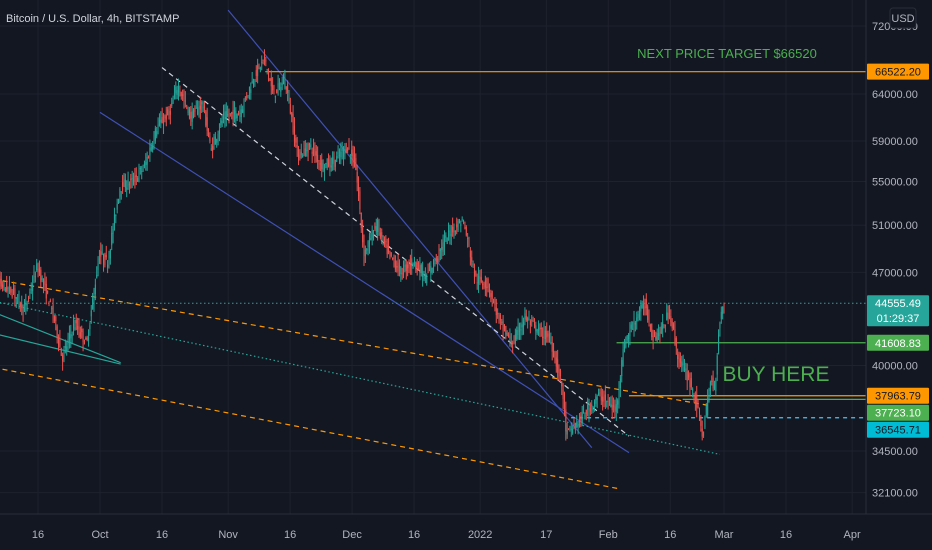  Describe the element at coordinates (852, 535) in the screenshot. I see `x-tick-label: Apr` at that location.